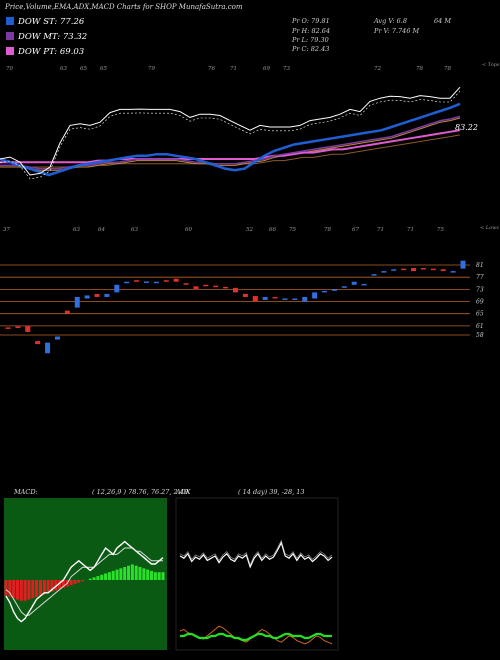  I want to click on dow-pt-line, so click(230, 146).